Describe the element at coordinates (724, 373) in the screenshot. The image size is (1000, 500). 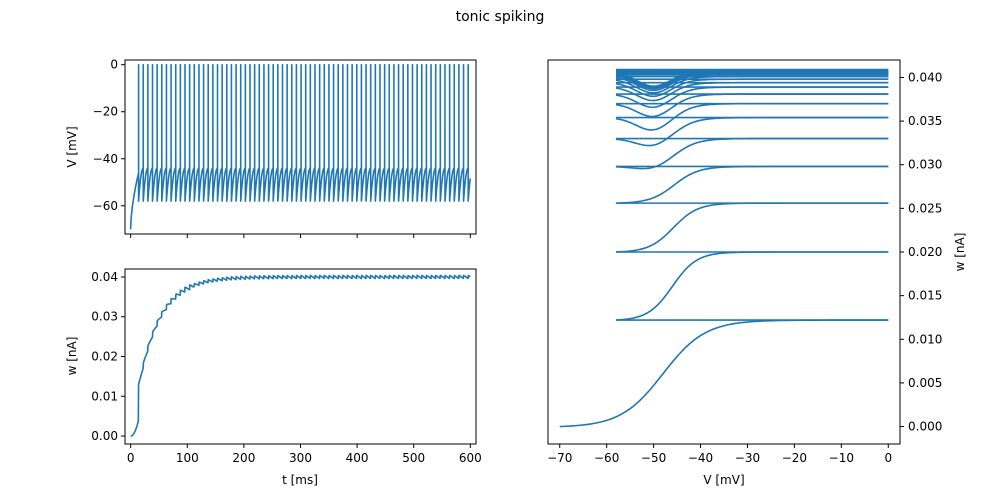
I see `phase-first-trajectory` at that location.